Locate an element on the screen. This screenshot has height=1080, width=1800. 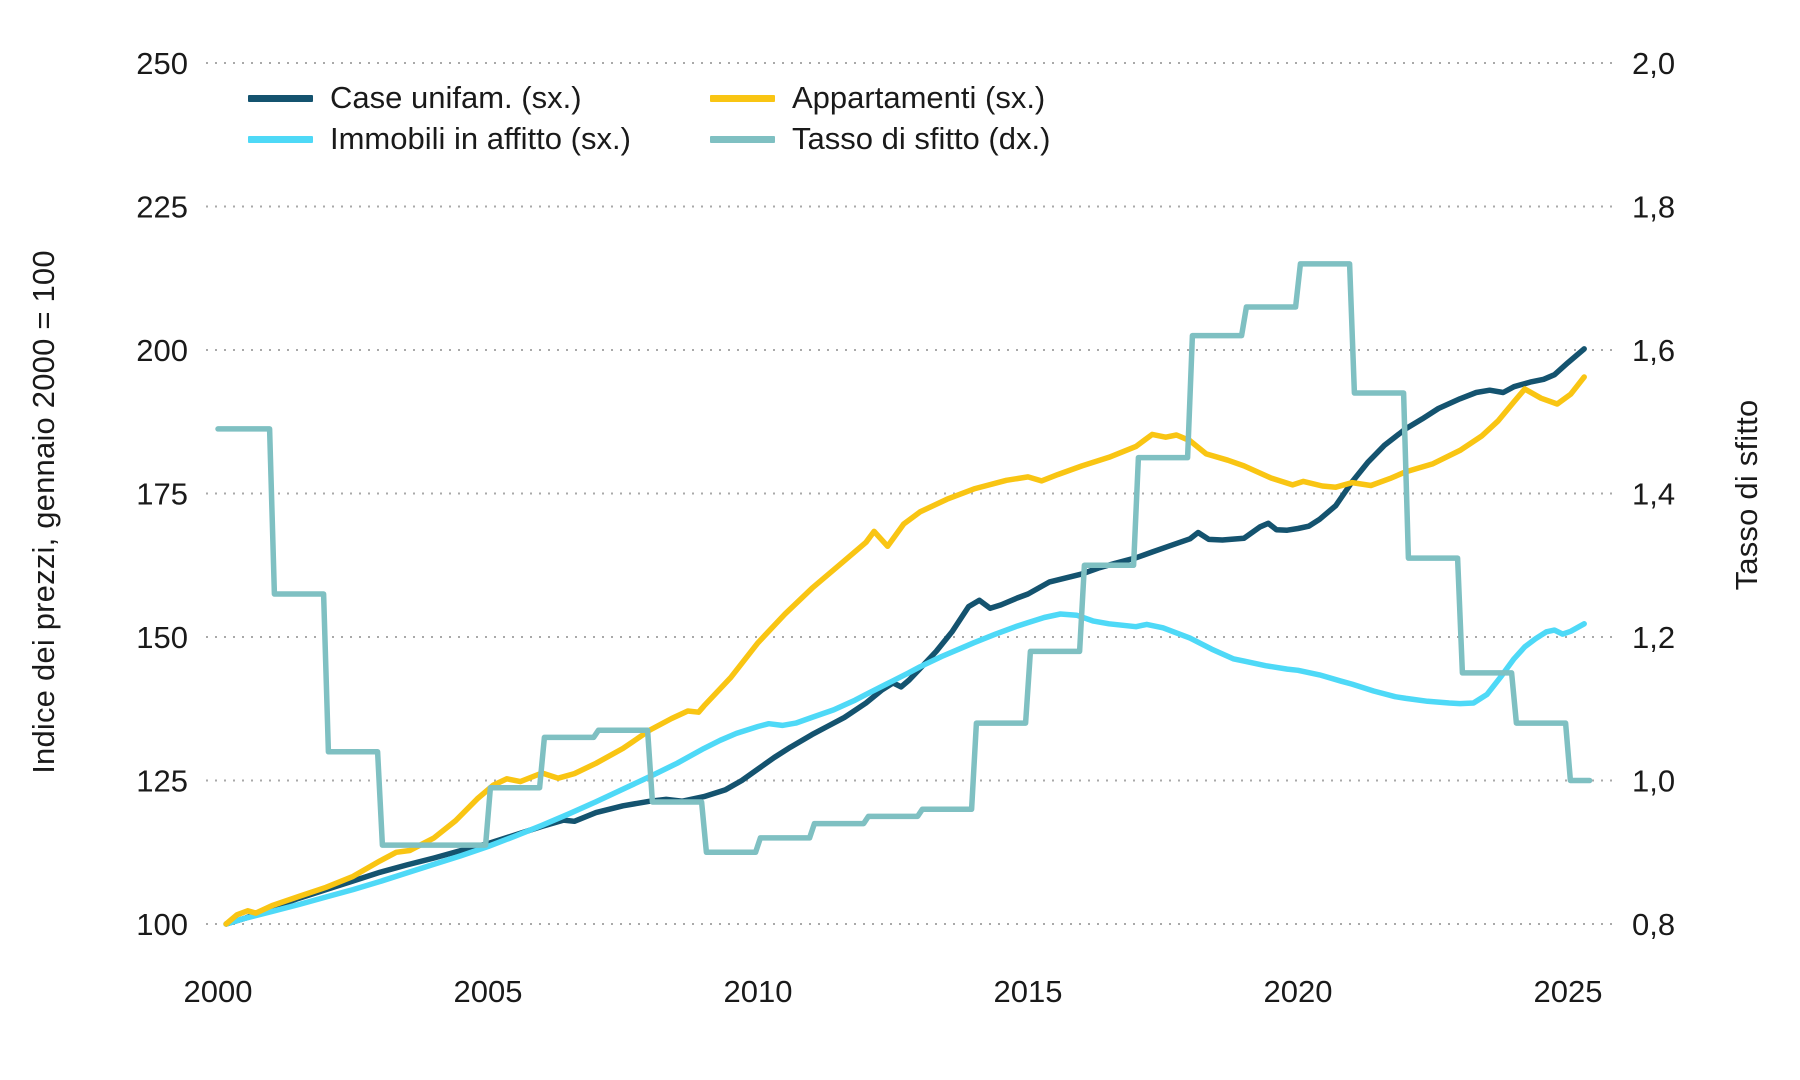
right-axis-tick-0,8: 0,8 is located at coordinates (1653, 924).